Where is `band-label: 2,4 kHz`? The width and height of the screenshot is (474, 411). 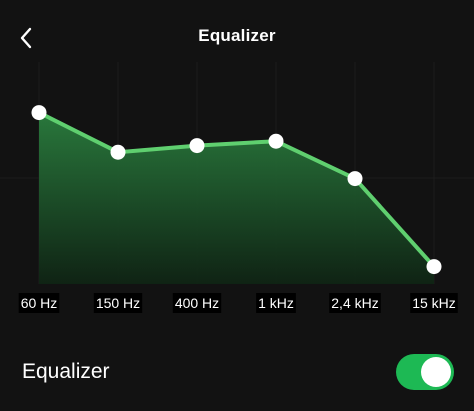
band-label: 2,4 kHz is located at coordinates (355, 303).